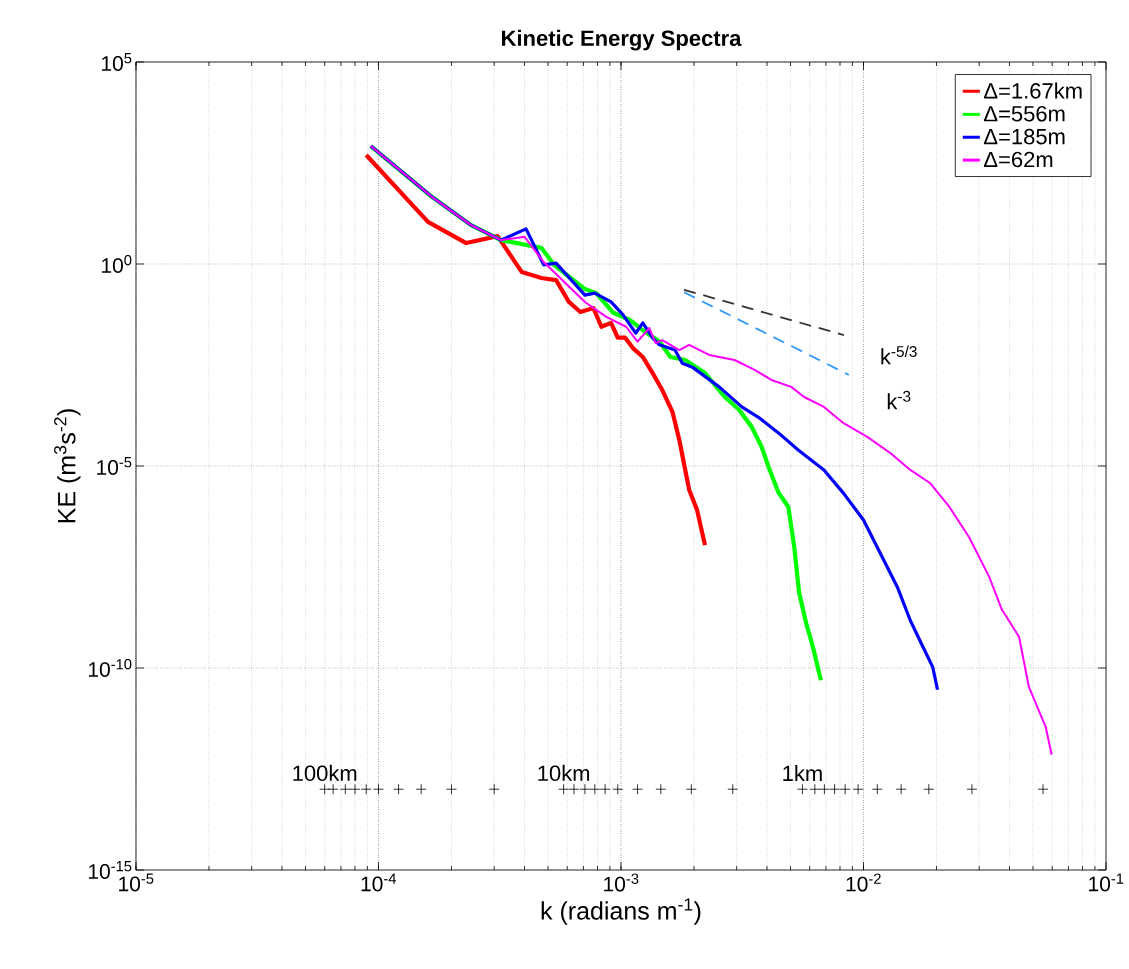  I want to click on y-tick-label: 10$^{-10}$, so click(110, 668).